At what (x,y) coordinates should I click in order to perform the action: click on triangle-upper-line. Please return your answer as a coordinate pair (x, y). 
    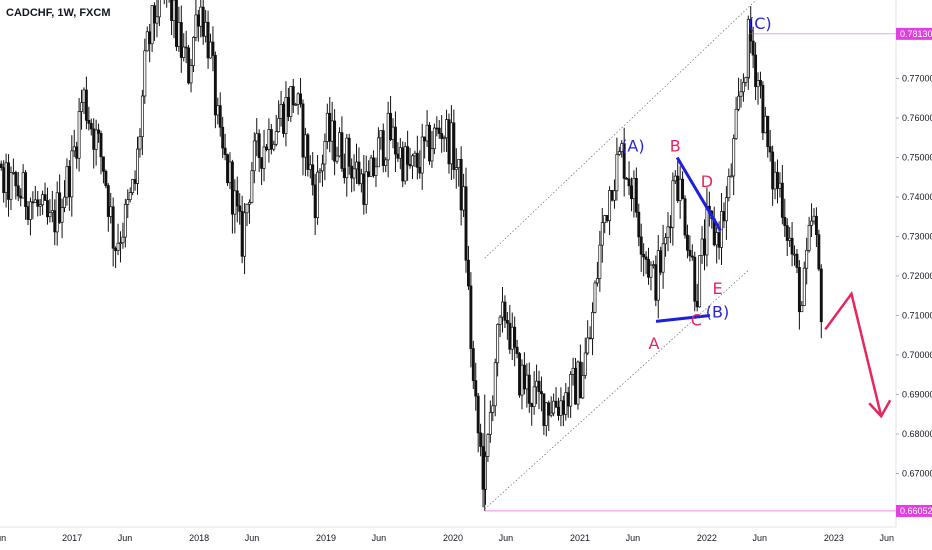
    Looking at the image, I should click on (698, 194).